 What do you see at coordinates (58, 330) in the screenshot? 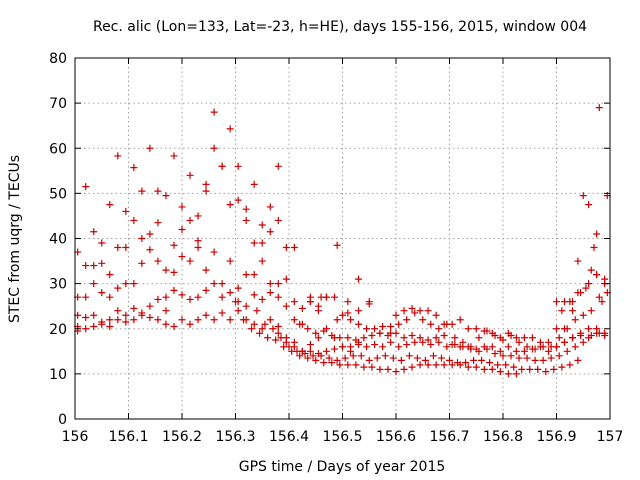
I see `y-tick-label: 20` at bounding box center [58, 330].